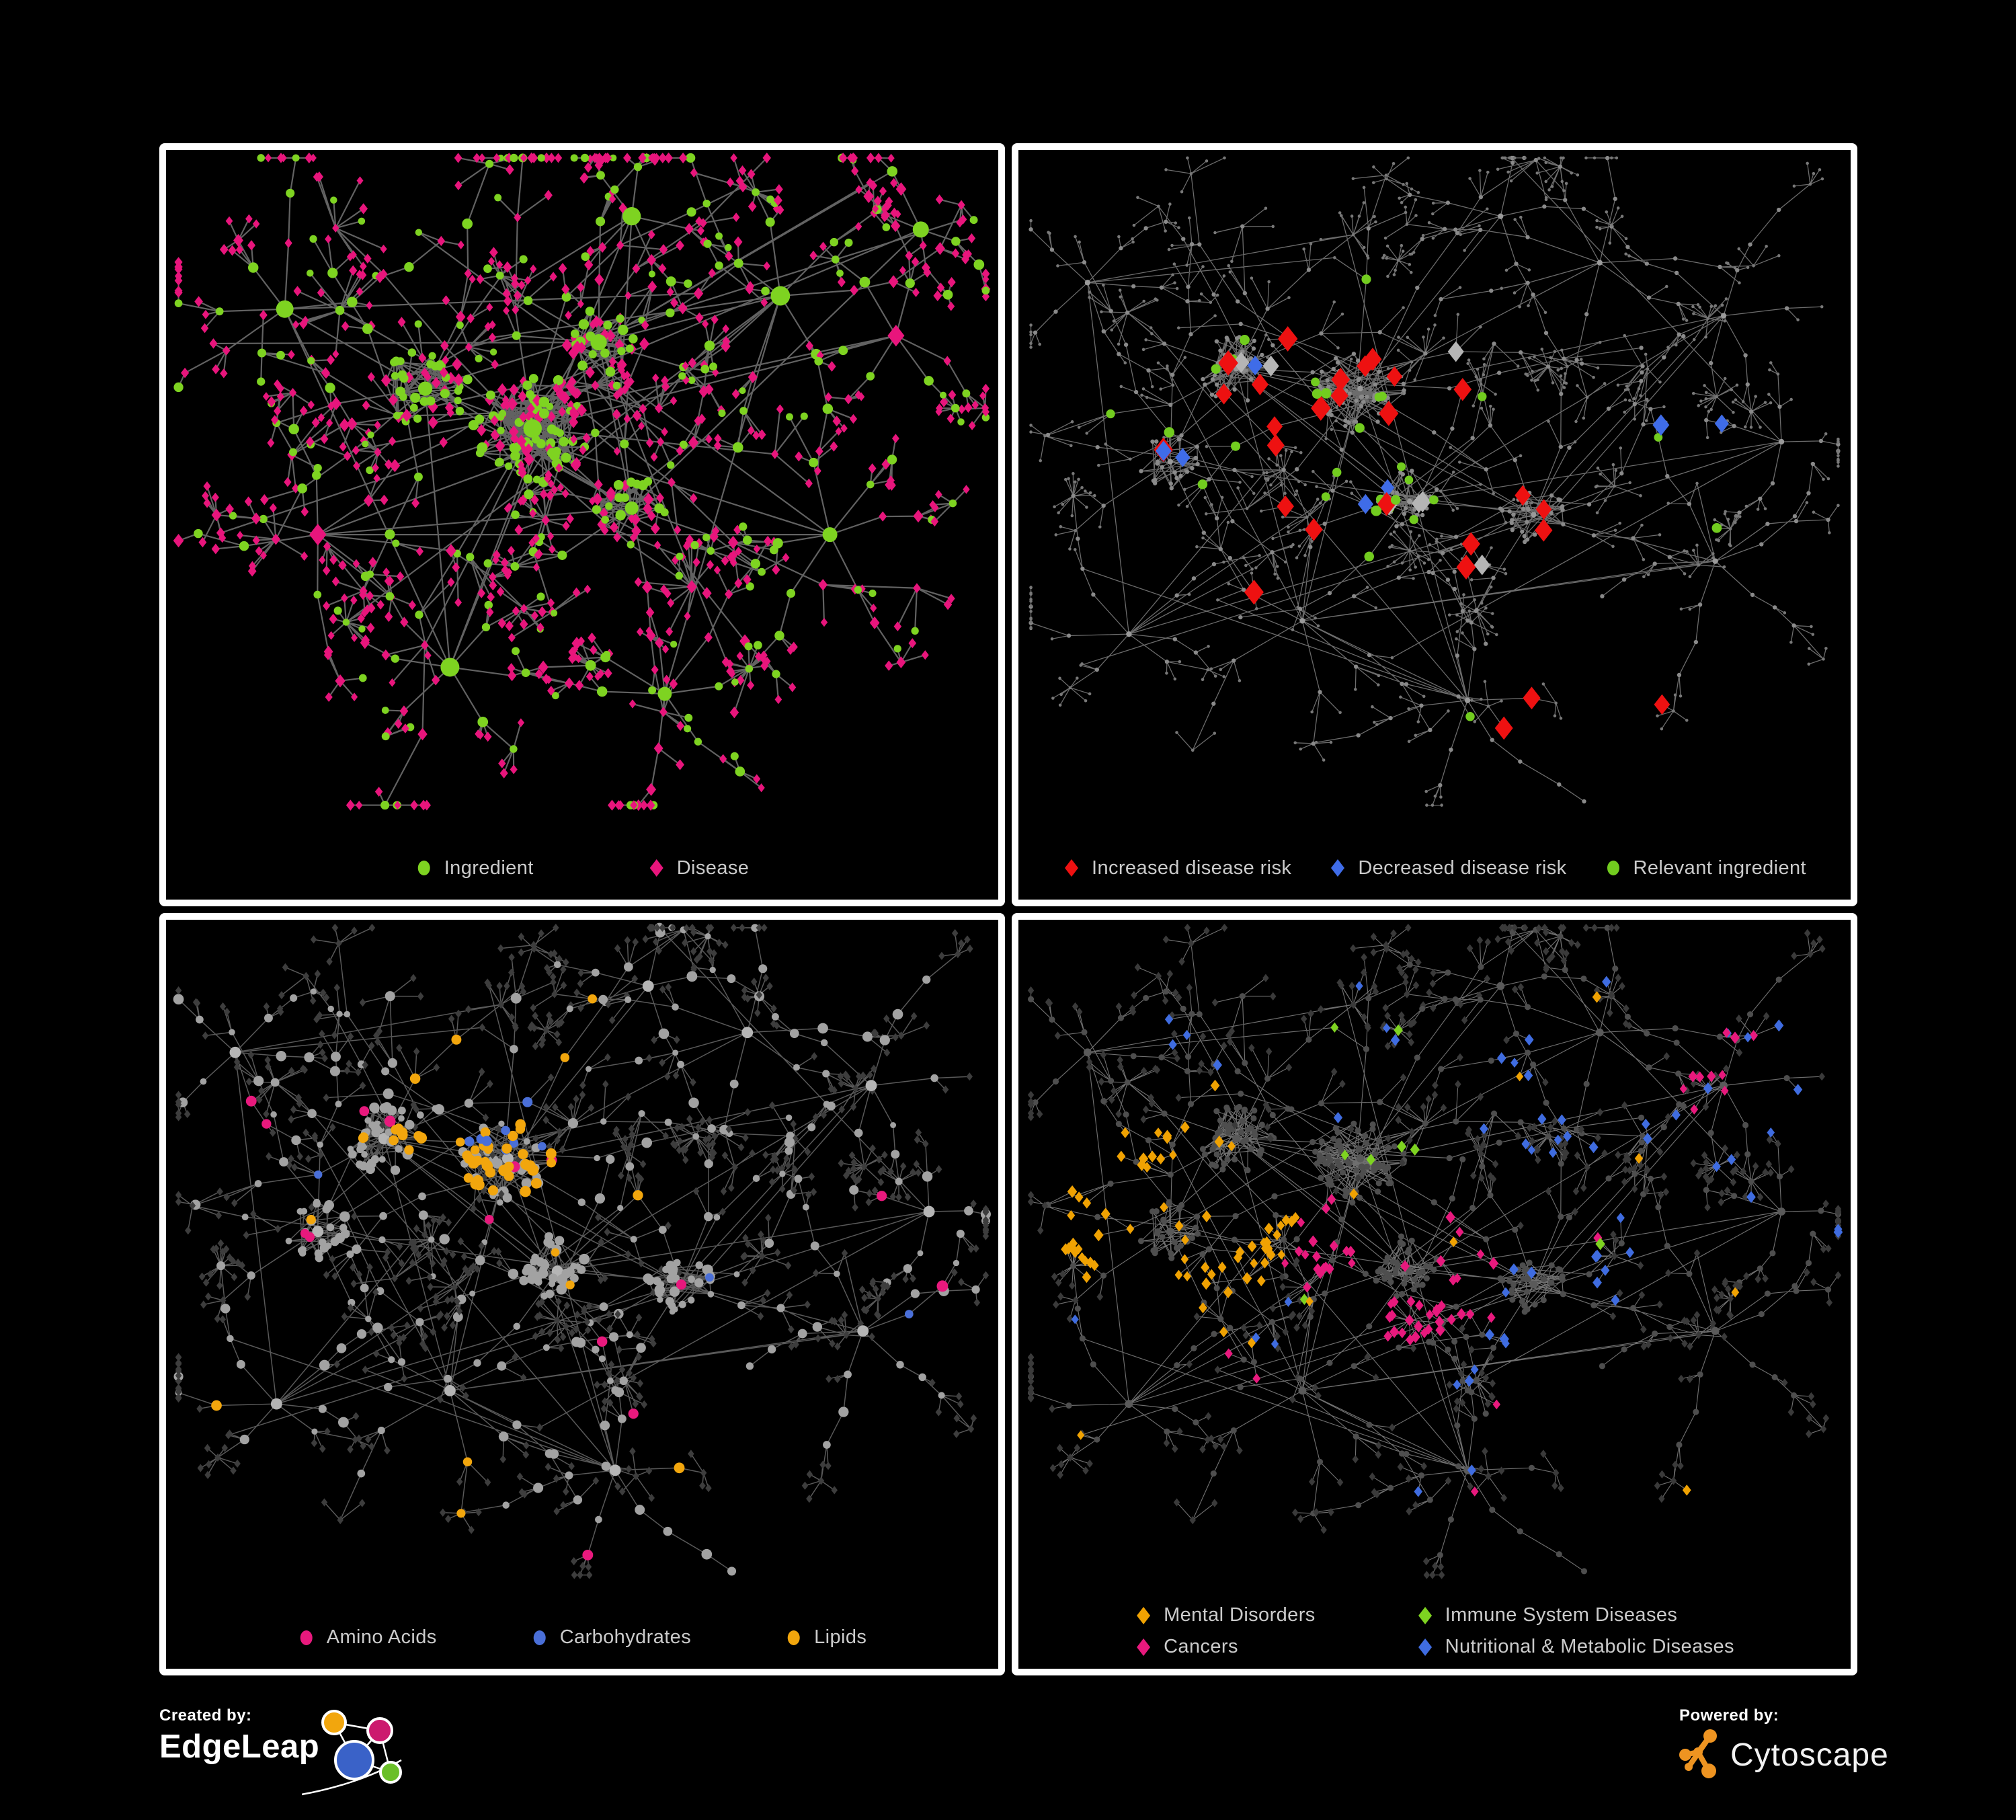 The height and width of the screenshot is (1820, 2016). I want to click on network-graph-disease-risk, so click(1435, 481).